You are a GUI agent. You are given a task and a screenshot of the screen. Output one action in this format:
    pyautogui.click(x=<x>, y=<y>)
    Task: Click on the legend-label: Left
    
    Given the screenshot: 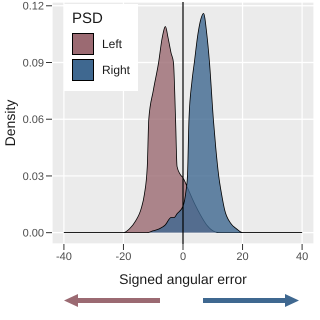 What is the action you would take?
    pyautogui.click(x=112, y=44)
    